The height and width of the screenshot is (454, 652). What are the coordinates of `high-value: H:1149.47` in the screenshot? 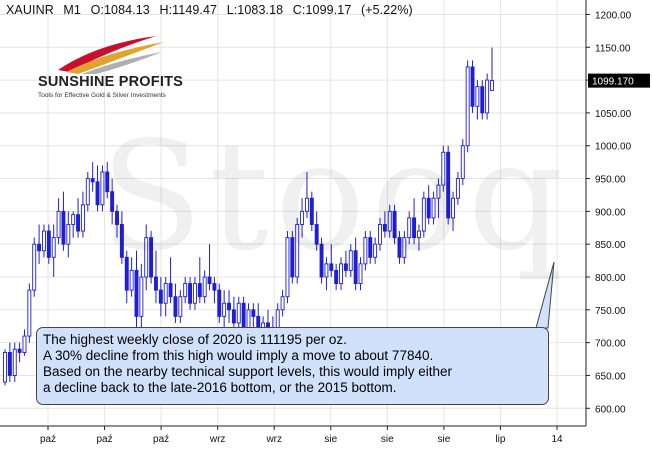 It's located at (188, 10).